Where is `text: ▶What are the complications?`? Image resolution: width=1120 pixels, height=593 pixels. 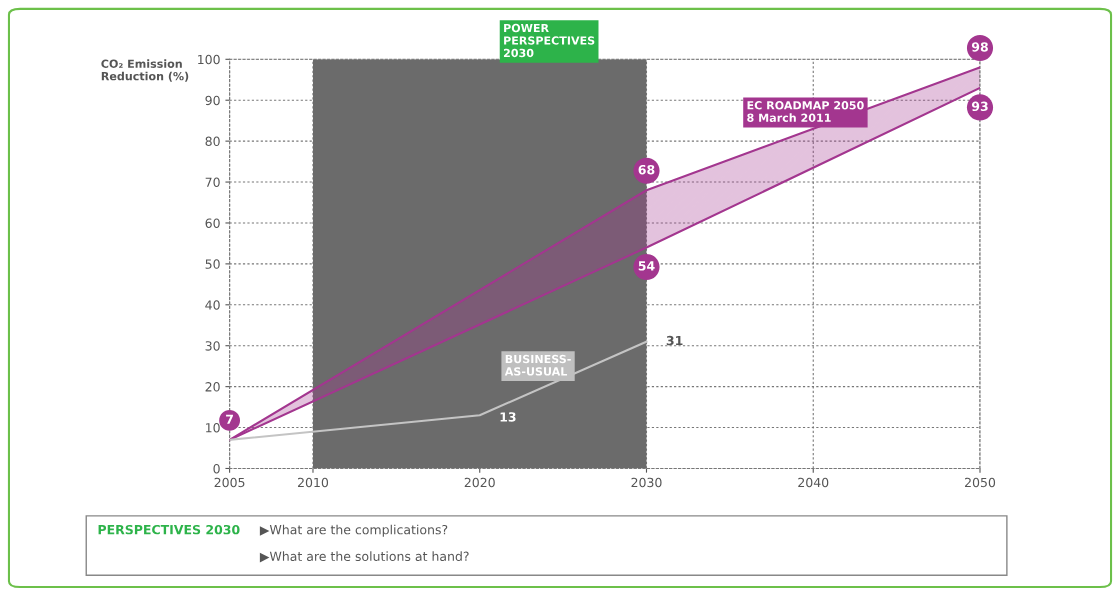 text: ▶What are the complications? is located at coordinates (353, 530).